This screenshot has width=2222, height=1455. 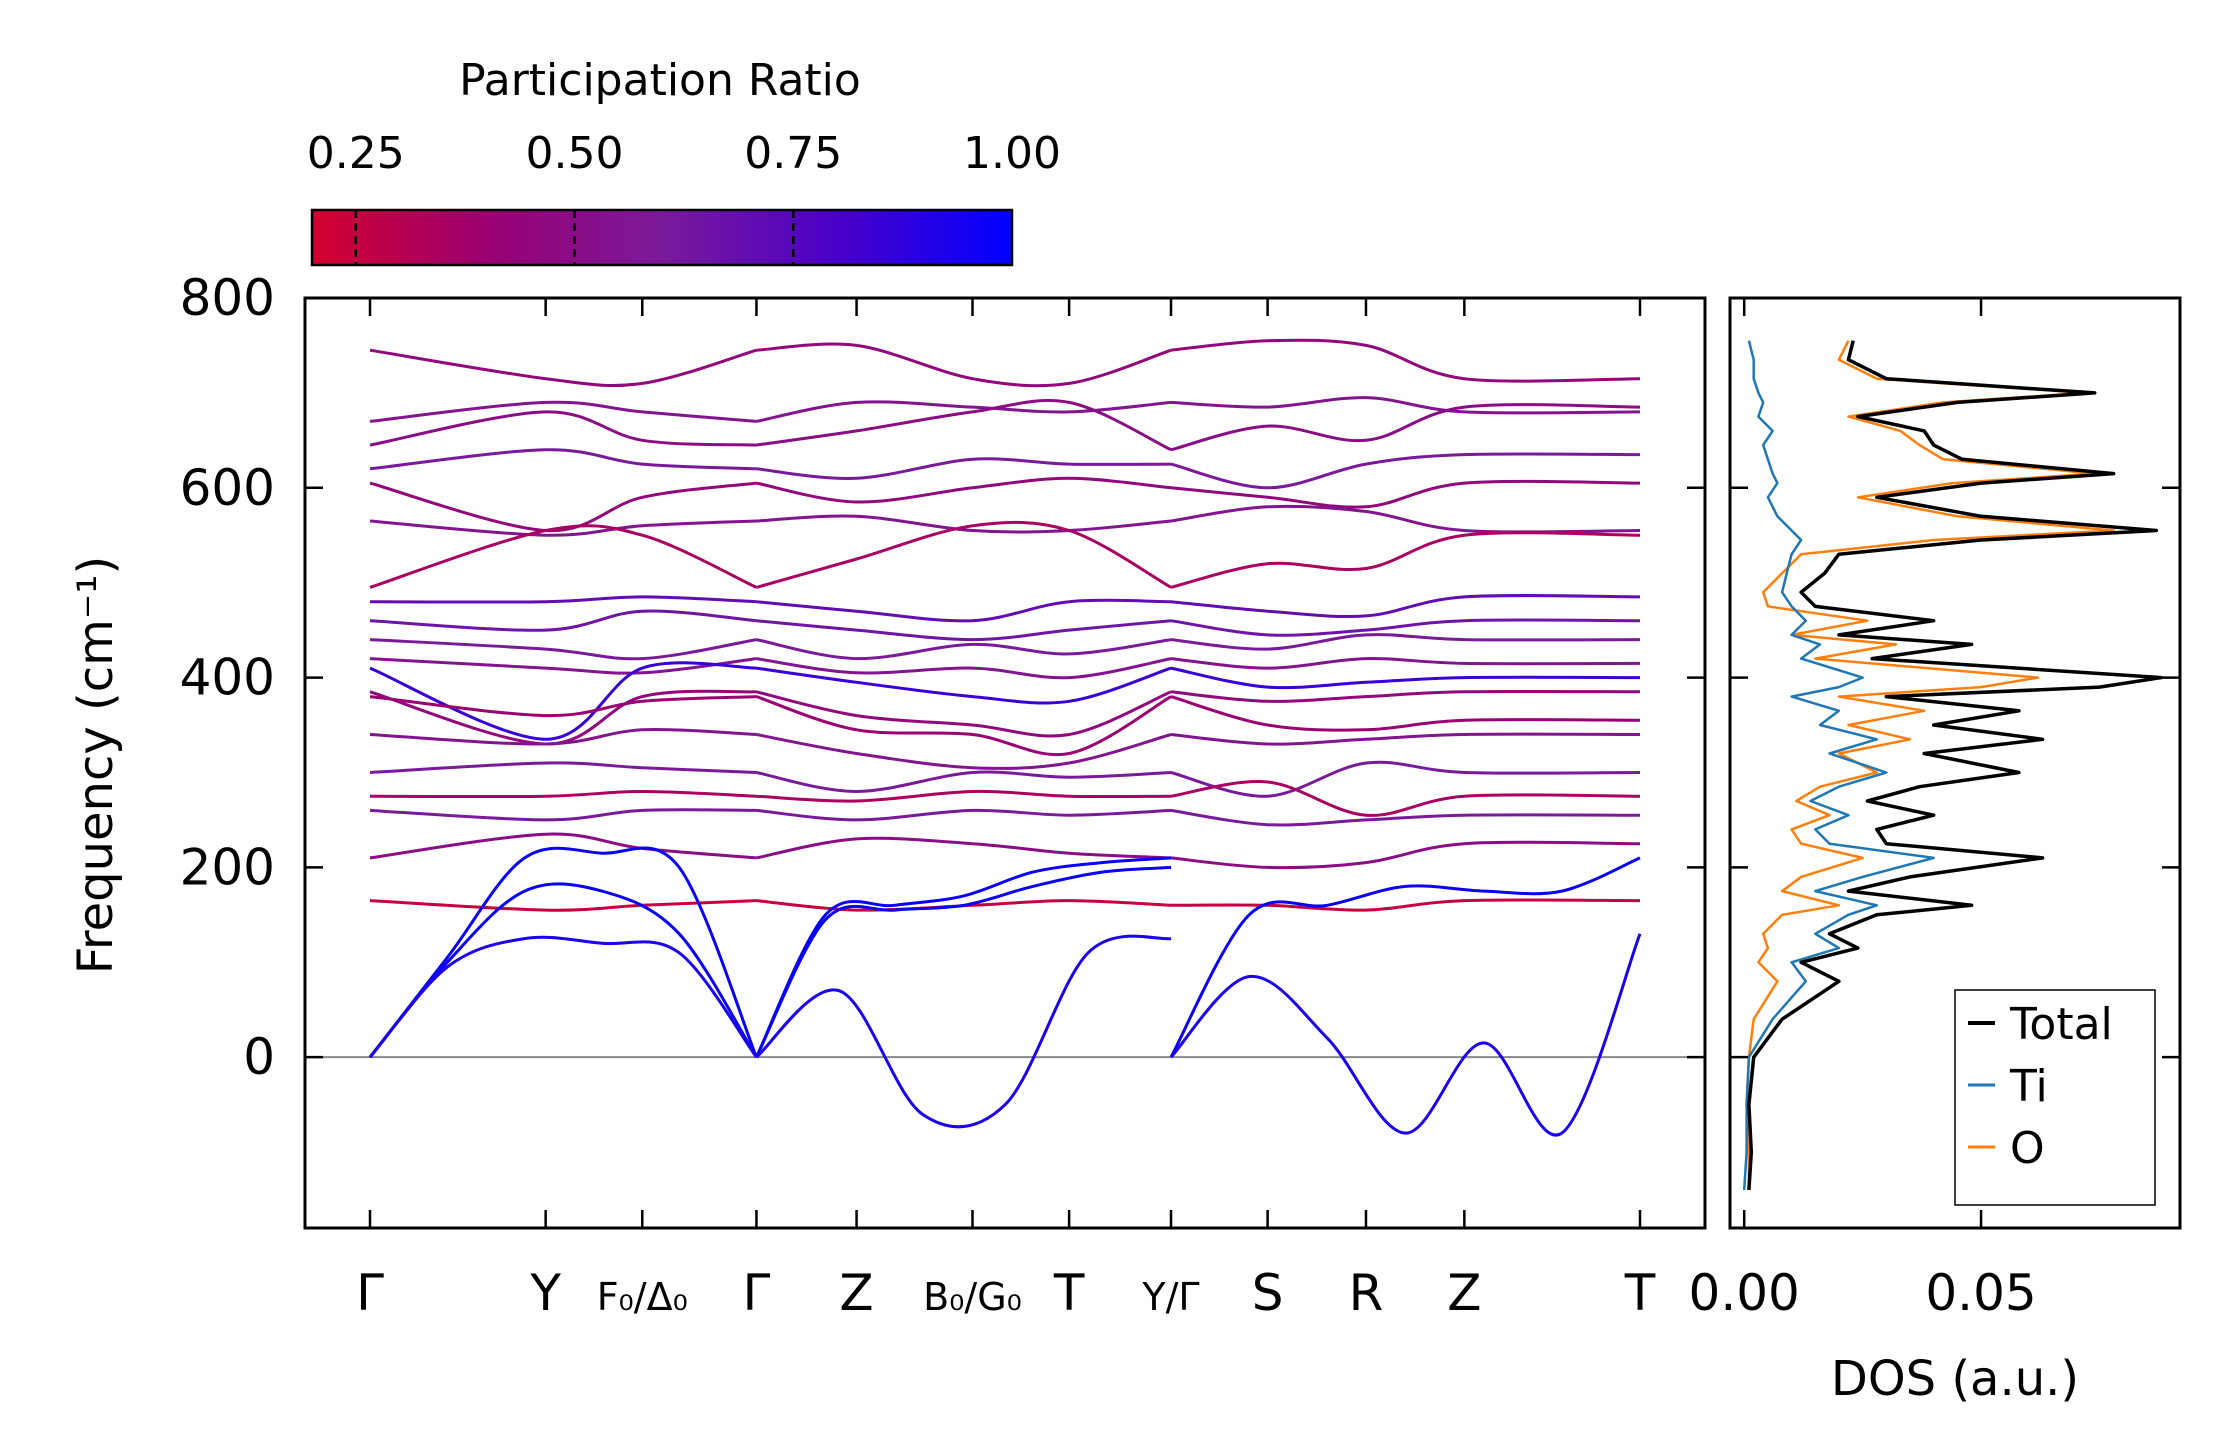 I want to click on x-tick-label: Y, so click(x=545, y=1293).